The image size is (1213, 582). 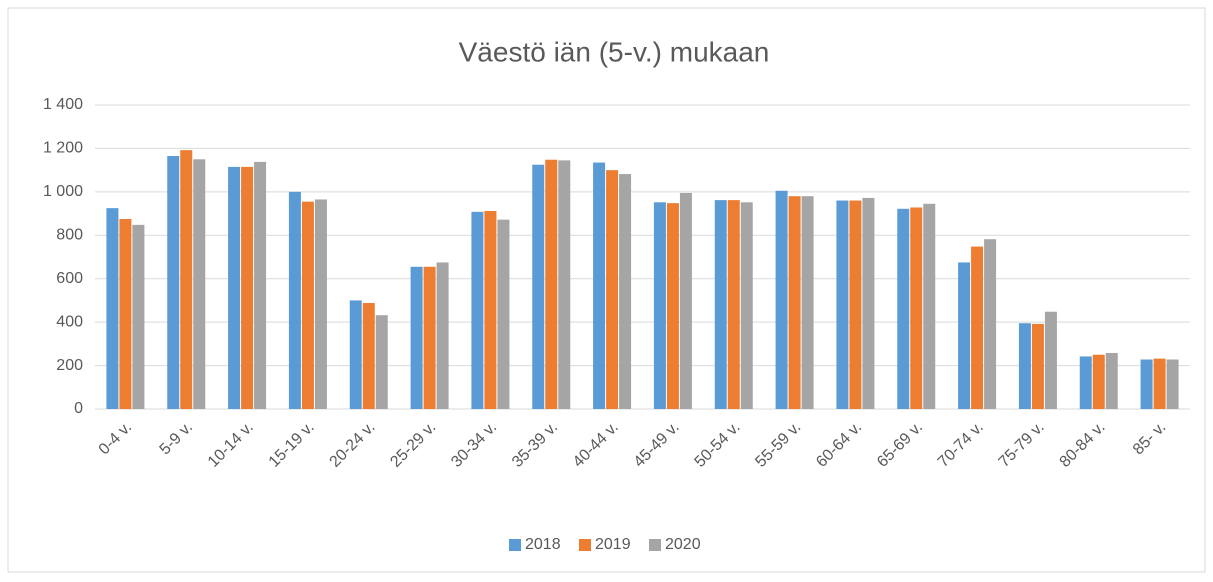 I want to click on y-tick-label: 200, so click(x=69, y=365).